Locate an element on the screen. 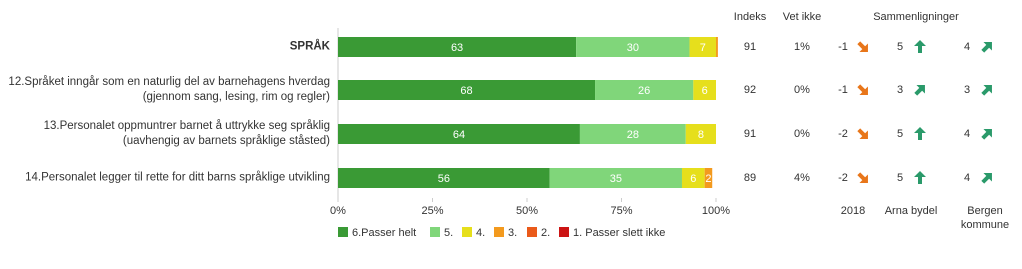 This screenshot has width=1022, height=269. legend-label: 4. is located at coordinates (480, 233).